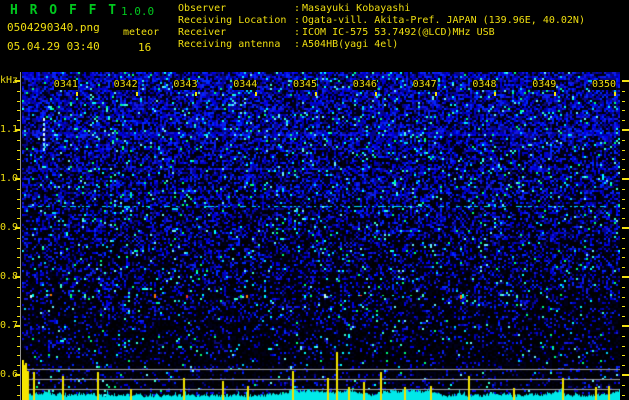  Describe the element at coordinates (64, 10) in the screenshot. I see `app-title: H R O F F T` at that location.